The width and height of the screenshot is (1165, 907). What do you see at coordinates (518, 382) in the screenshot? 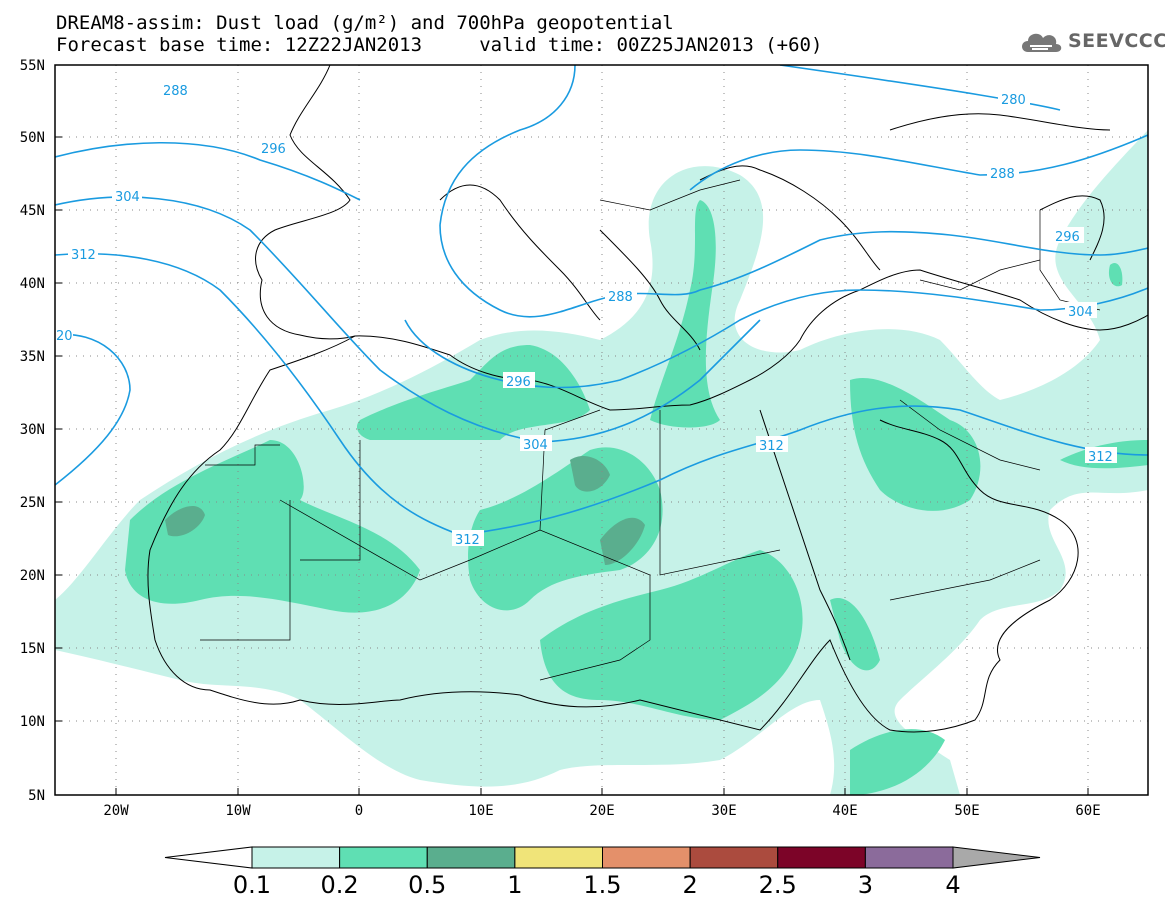
I see `contour-label-296-c: 296` at bounding box center [518, 382].